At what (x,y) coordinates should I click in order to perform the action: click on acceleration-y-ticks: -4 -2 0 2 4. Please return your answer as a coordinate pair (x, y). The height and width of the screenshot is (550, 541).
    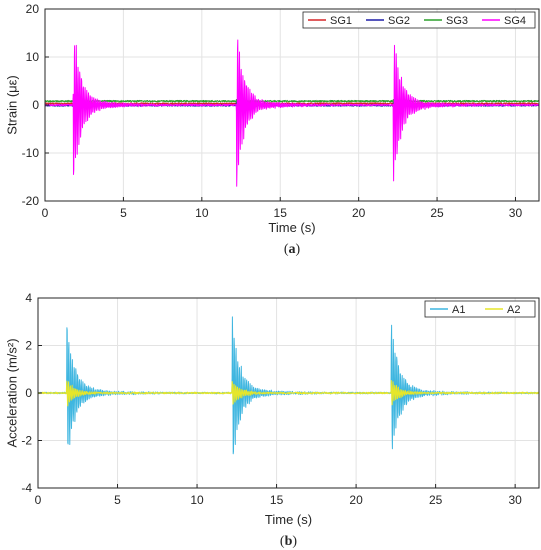
    Looking at the image, I should click on (31, 393).